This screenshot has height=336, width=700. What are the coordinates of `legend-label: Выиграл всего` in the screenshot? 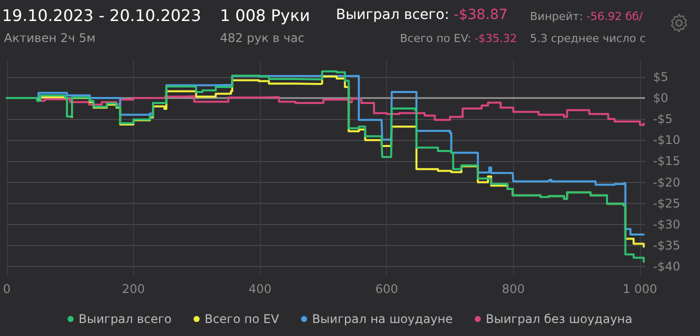 It's located at (125, 319).